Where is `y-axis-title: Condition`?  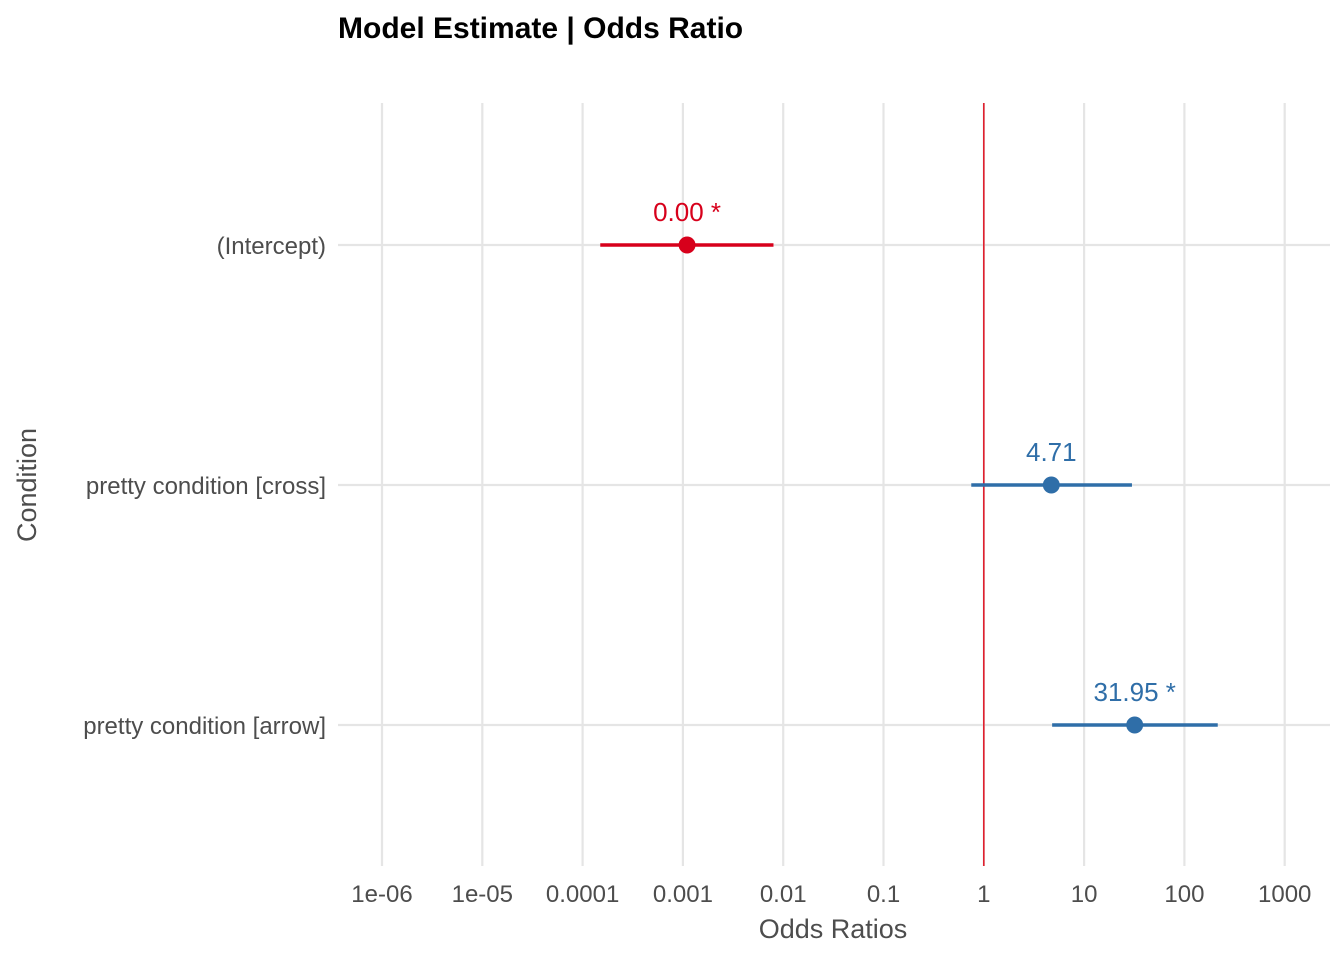 y-axis-title: Condition is located at coordinates (27, 485).